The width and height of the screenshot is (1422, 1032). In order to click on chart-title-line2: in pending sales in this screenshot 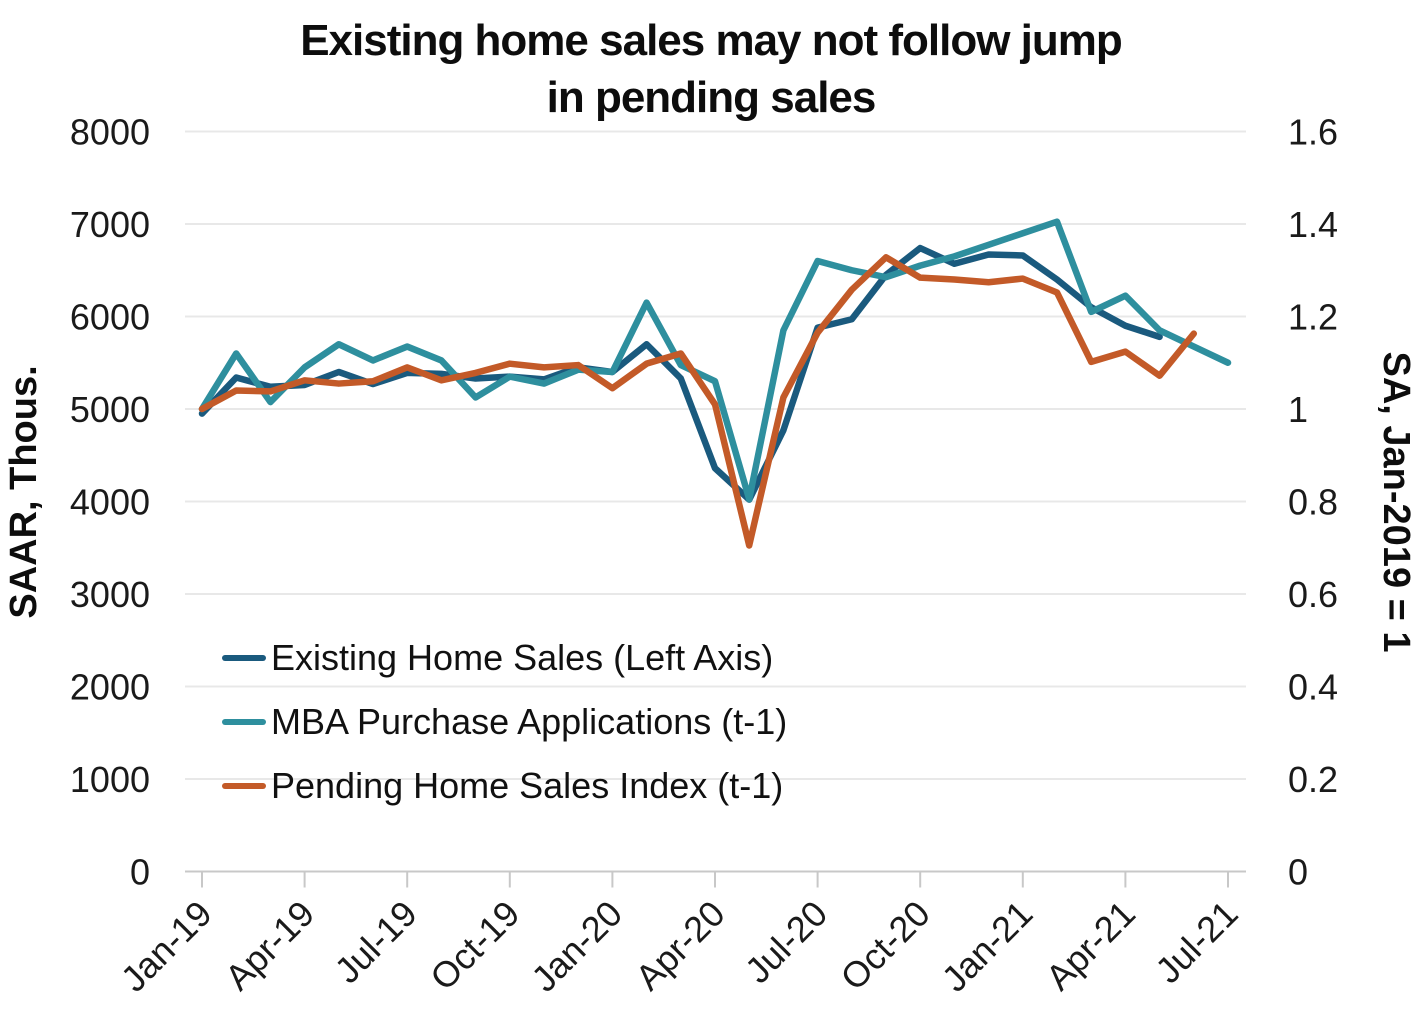, I will do `click(711, 97)`.